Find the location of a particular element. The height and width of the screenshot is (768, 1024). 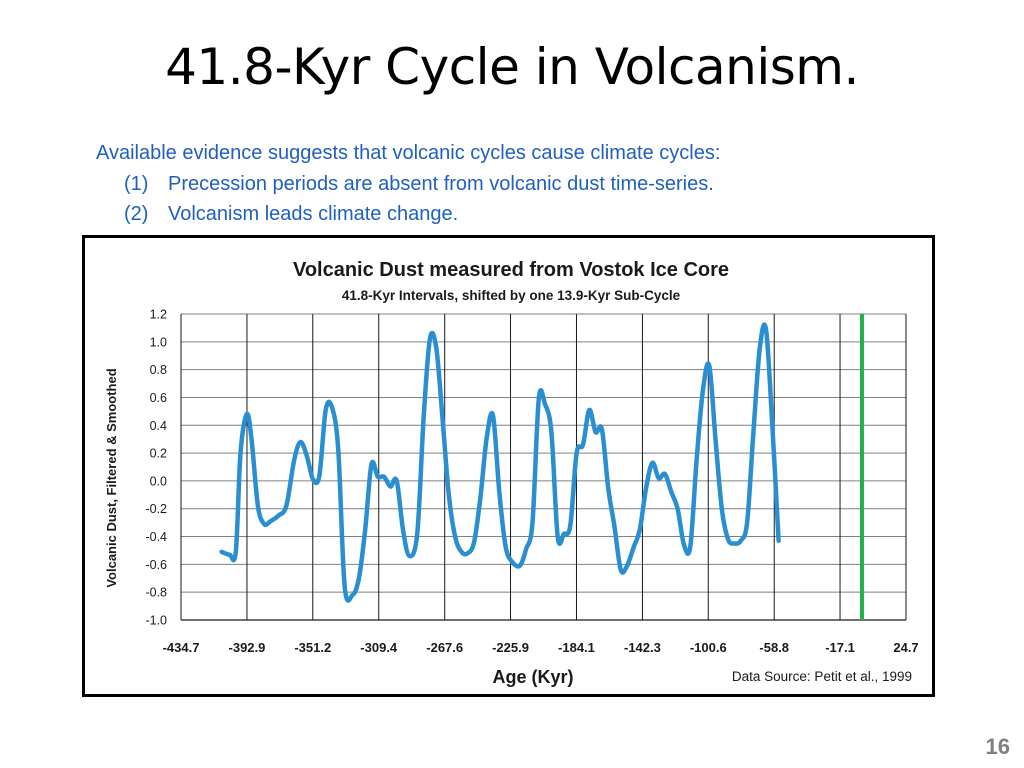

x-tick-label: -17.1 is located at coordinates (840, 647).